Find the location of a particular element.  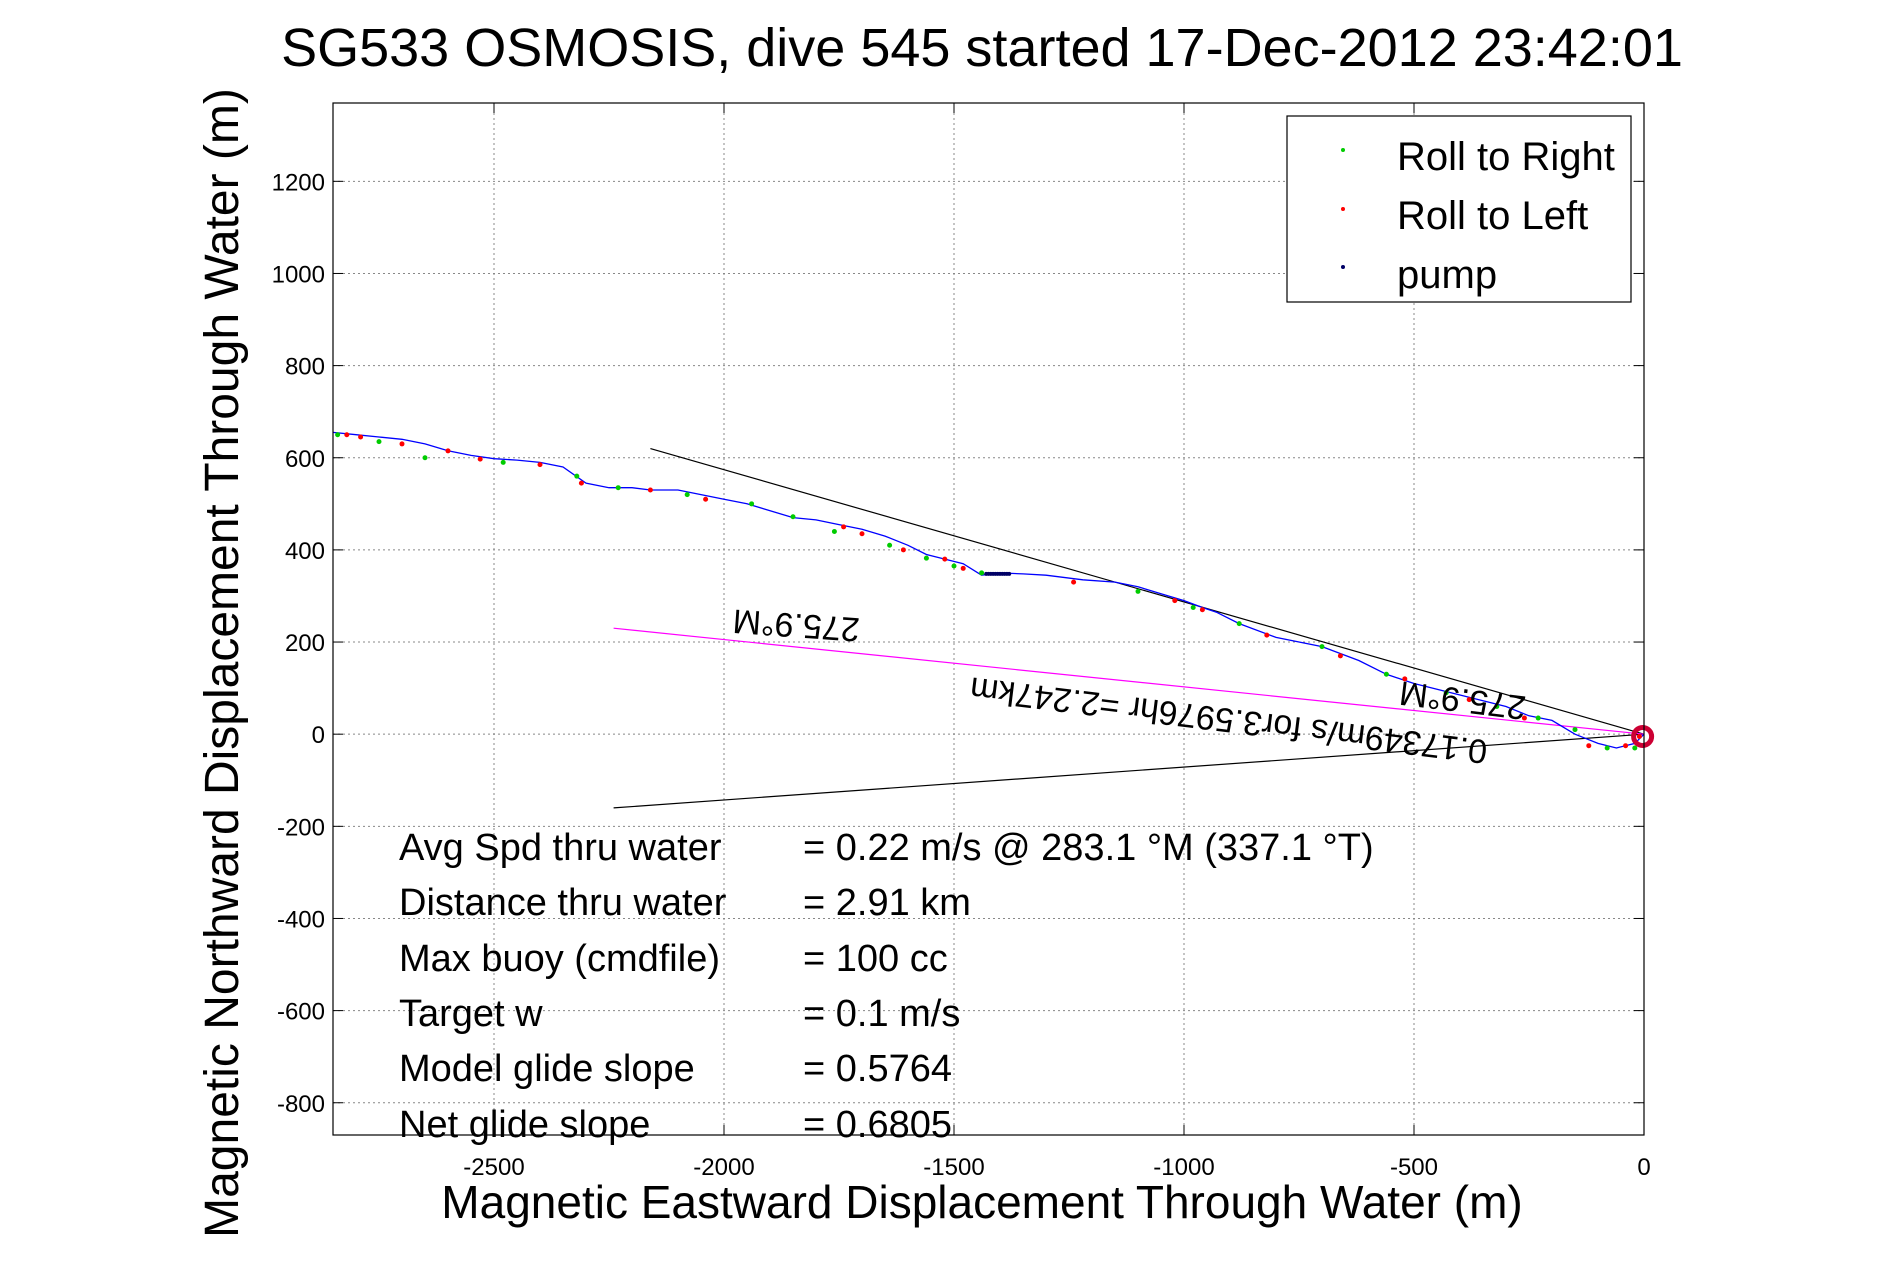

x-tick-label: -2000 is located at coordinates (723, 1167).